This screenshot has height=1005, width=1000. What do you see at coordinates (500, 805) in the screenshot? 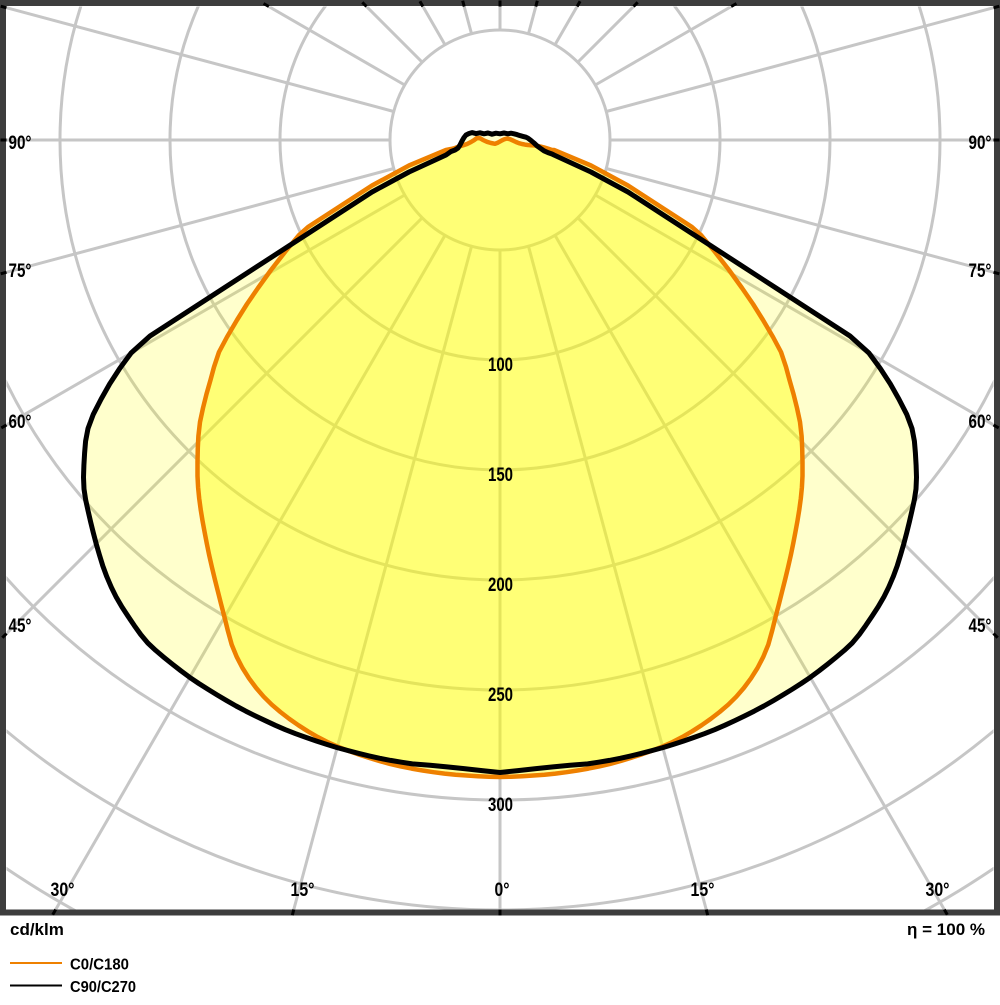
I see `svg-text: 300` at bounding box center [500, 805].